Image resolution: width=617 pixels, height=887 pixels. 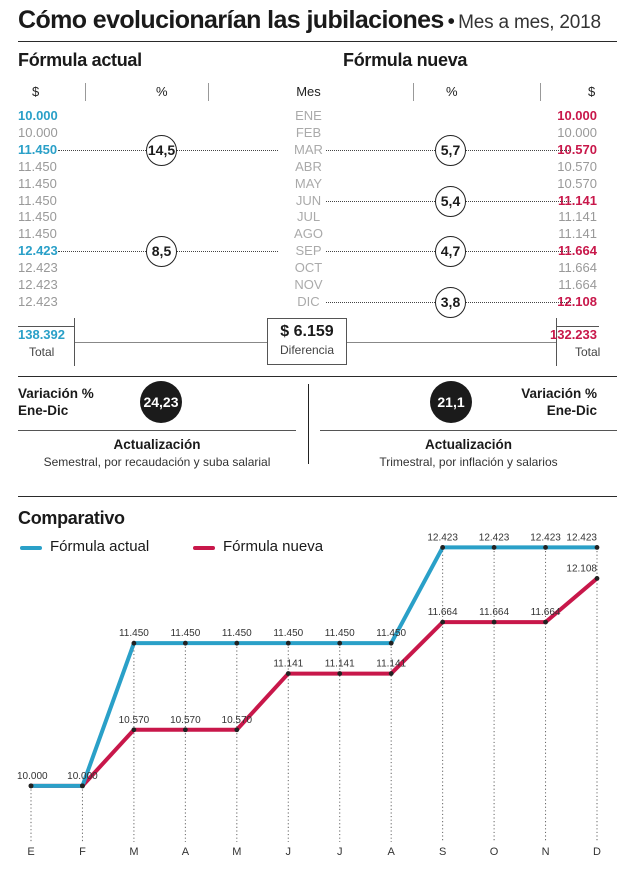 I want to click on update-title-right: Actualización, so click(x=468, y=444).